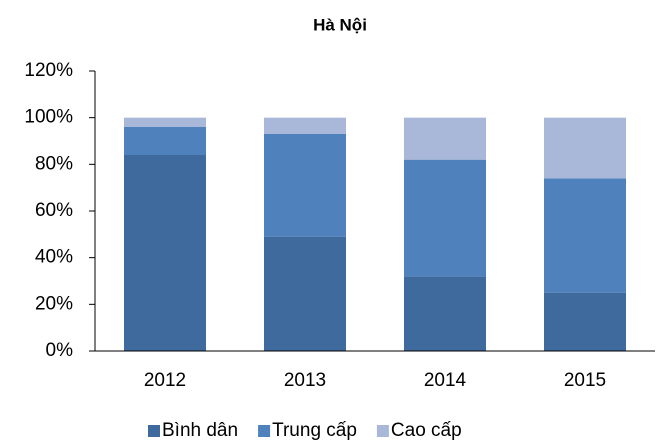 The width and height of the screenshot is (656, 443). I want to click on y-tick-label: 60%, so click(54, 210).